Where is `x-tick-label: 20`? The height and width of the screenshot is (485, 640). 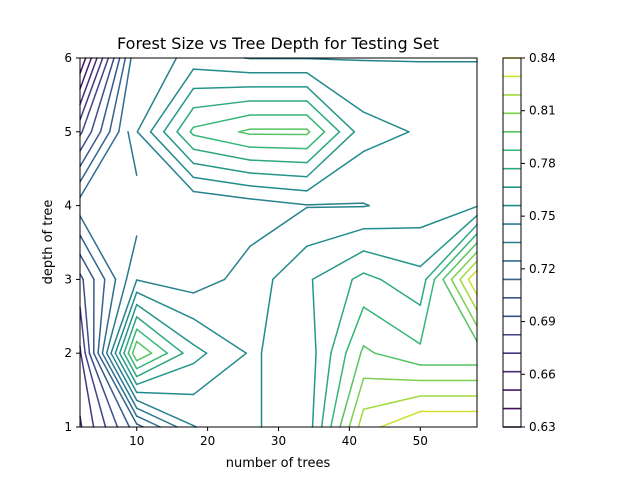
x-tick-label: 20 is located at coordinates (207, 441).